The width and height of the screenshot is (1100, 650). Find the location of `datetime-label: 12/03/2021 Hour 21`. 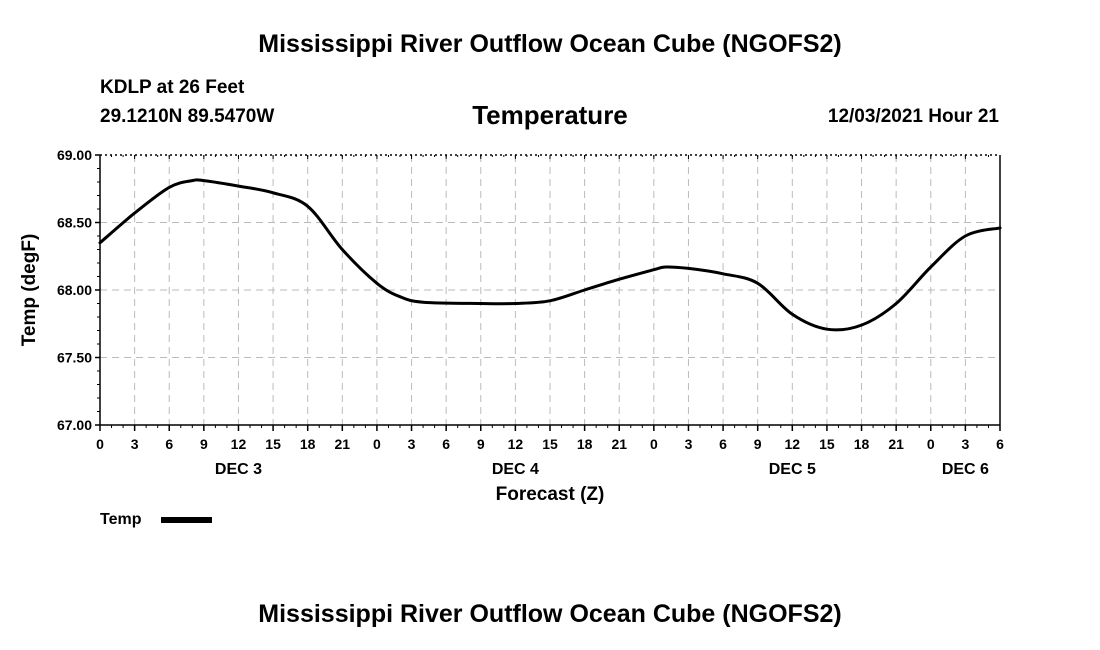

datetime-label: 12/03/2021 Hour 21 is located at coordinates (913, 116).